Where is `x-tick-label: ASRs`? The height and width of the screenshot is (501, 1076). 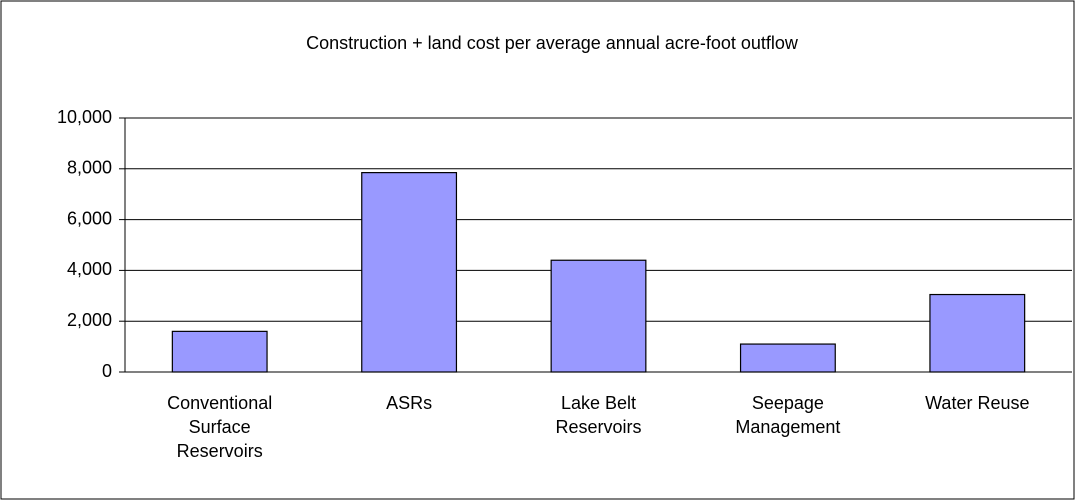 x-tick-label: ASRs is located at coordinates (409, 403).